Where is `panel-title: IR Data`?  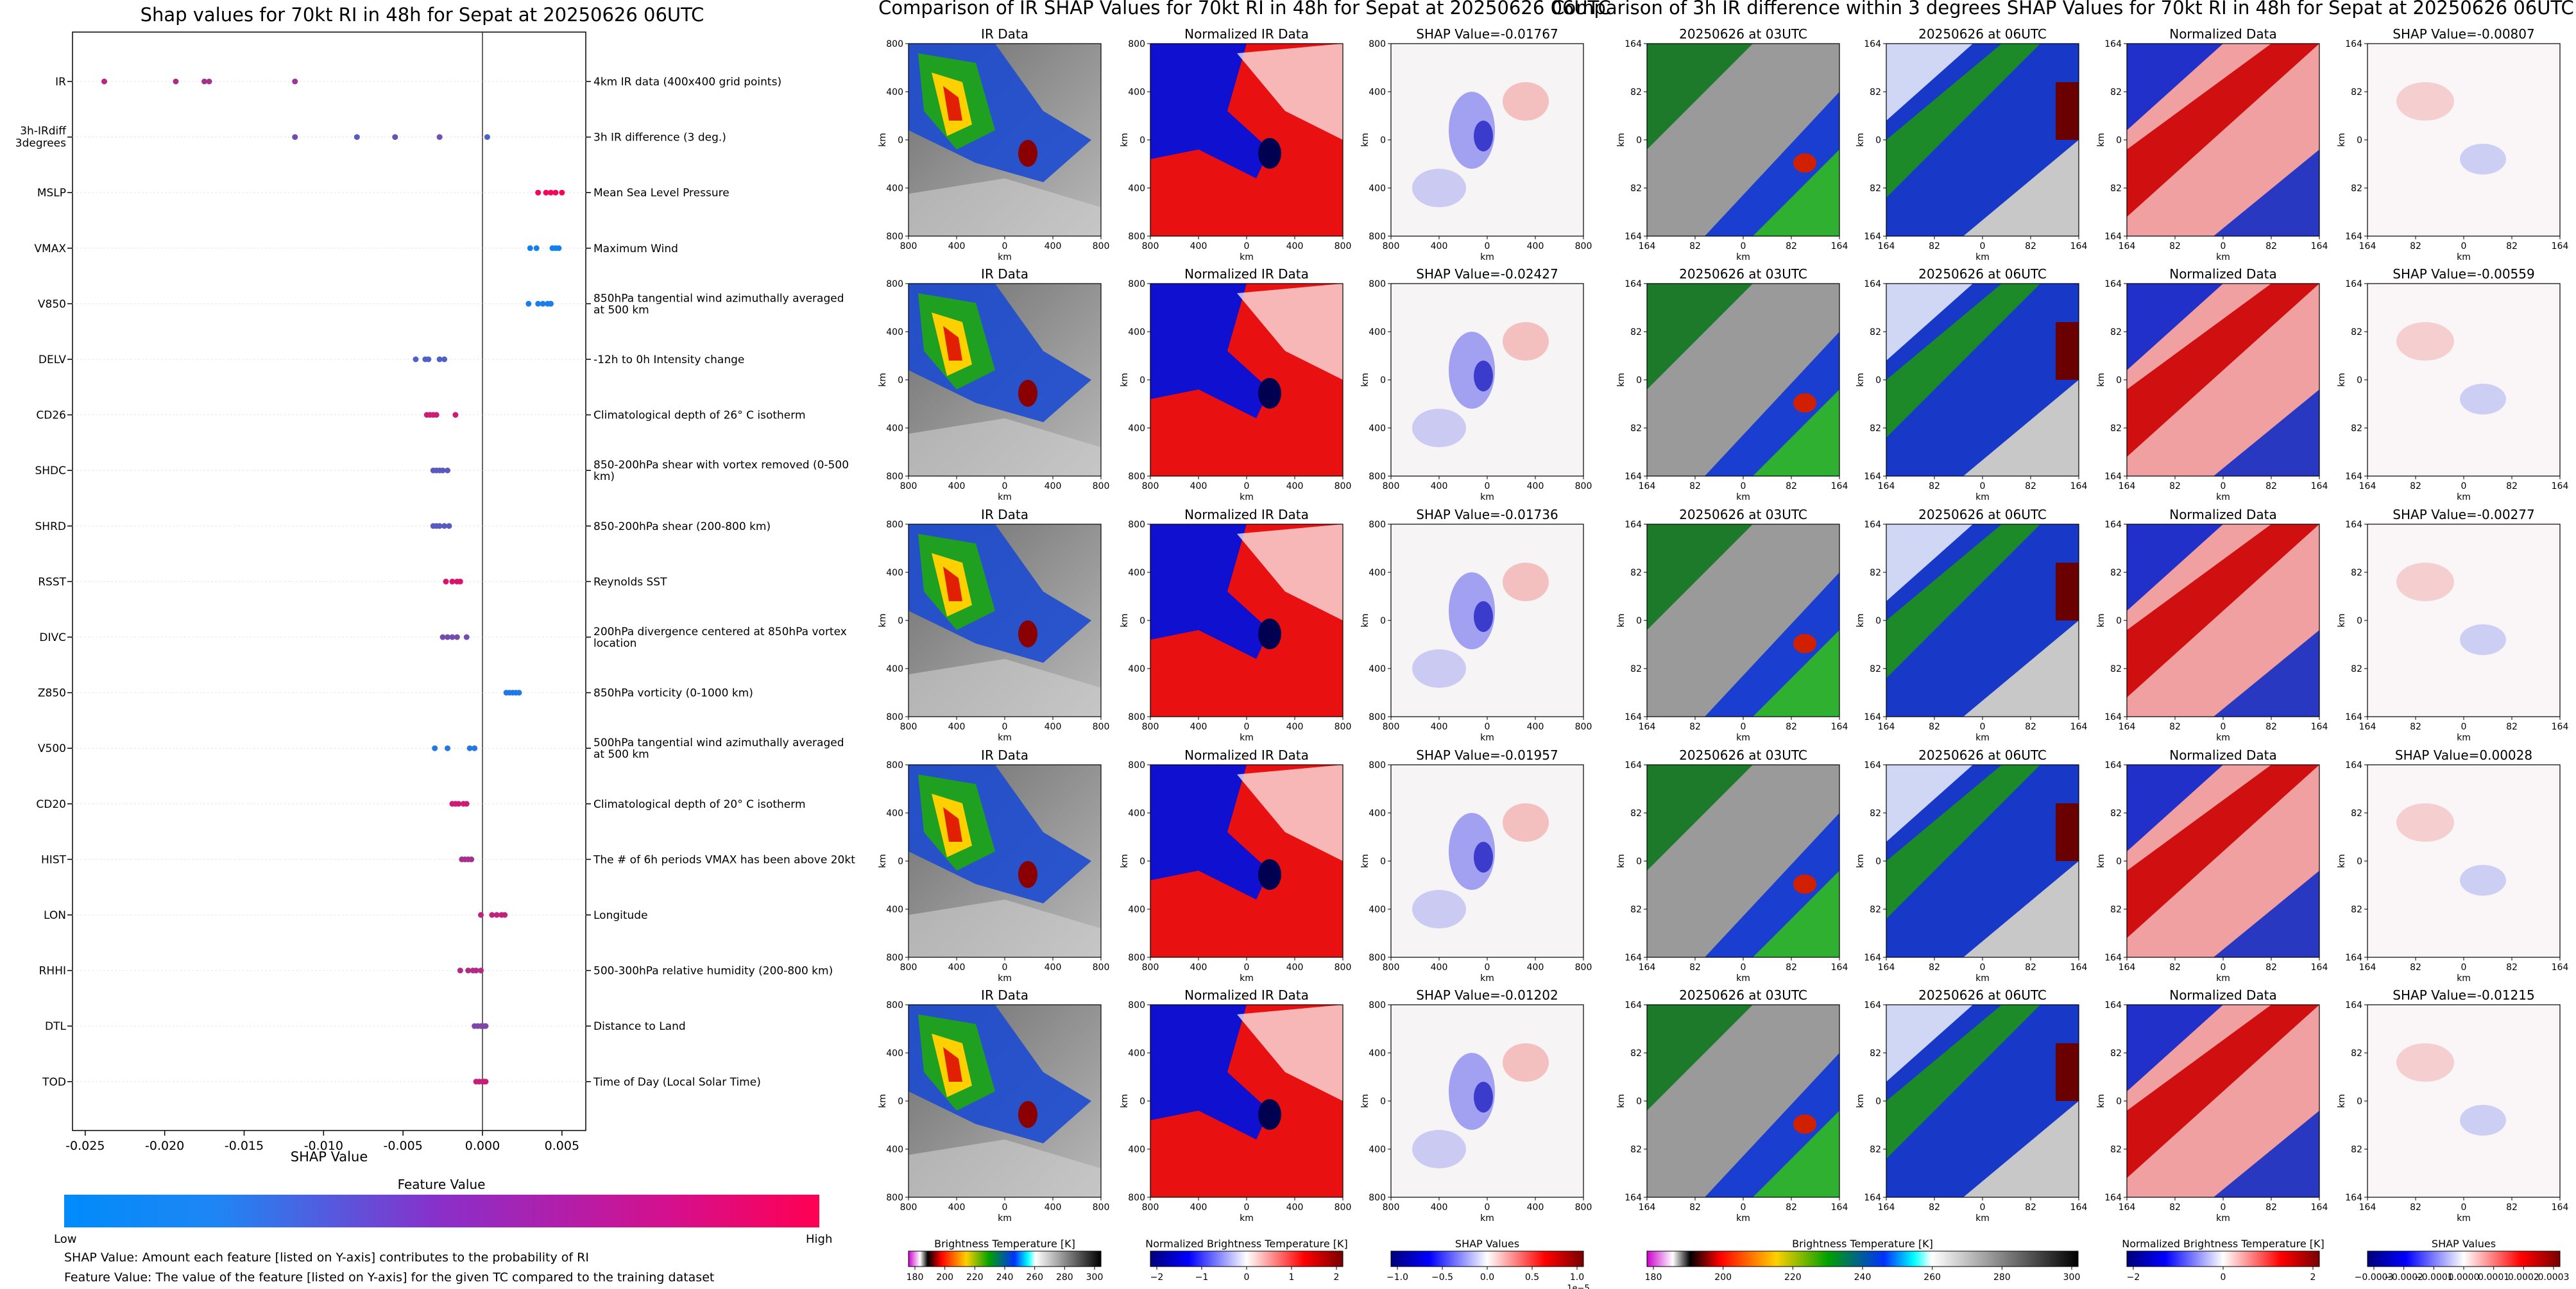
panel-title: IR Data is located at coordinates (1005, 514).